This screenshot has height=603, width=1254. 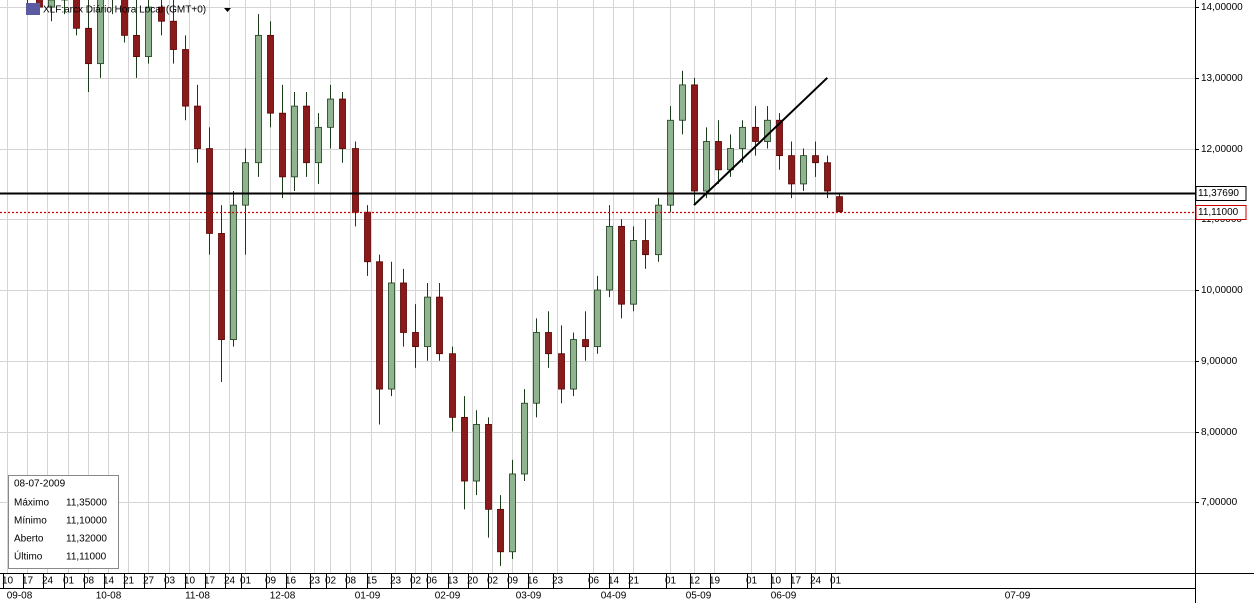 What do you see at coordinates (124, 10) in the screenshot?
I see `chart-title: XLF:arcx Diário Hora Local (GMT+0)` at bounding box center [124, 10].